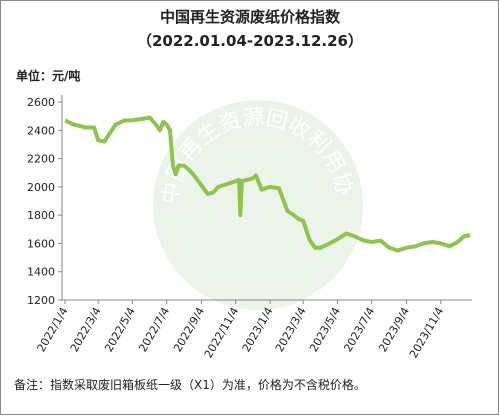 Image resolution: width=499 pixels, height=419 pixels. What do you see at coordinates (41, 243) in the screenshot?
I see `y-tick-label: 1600` at bounding box center [41, 243].